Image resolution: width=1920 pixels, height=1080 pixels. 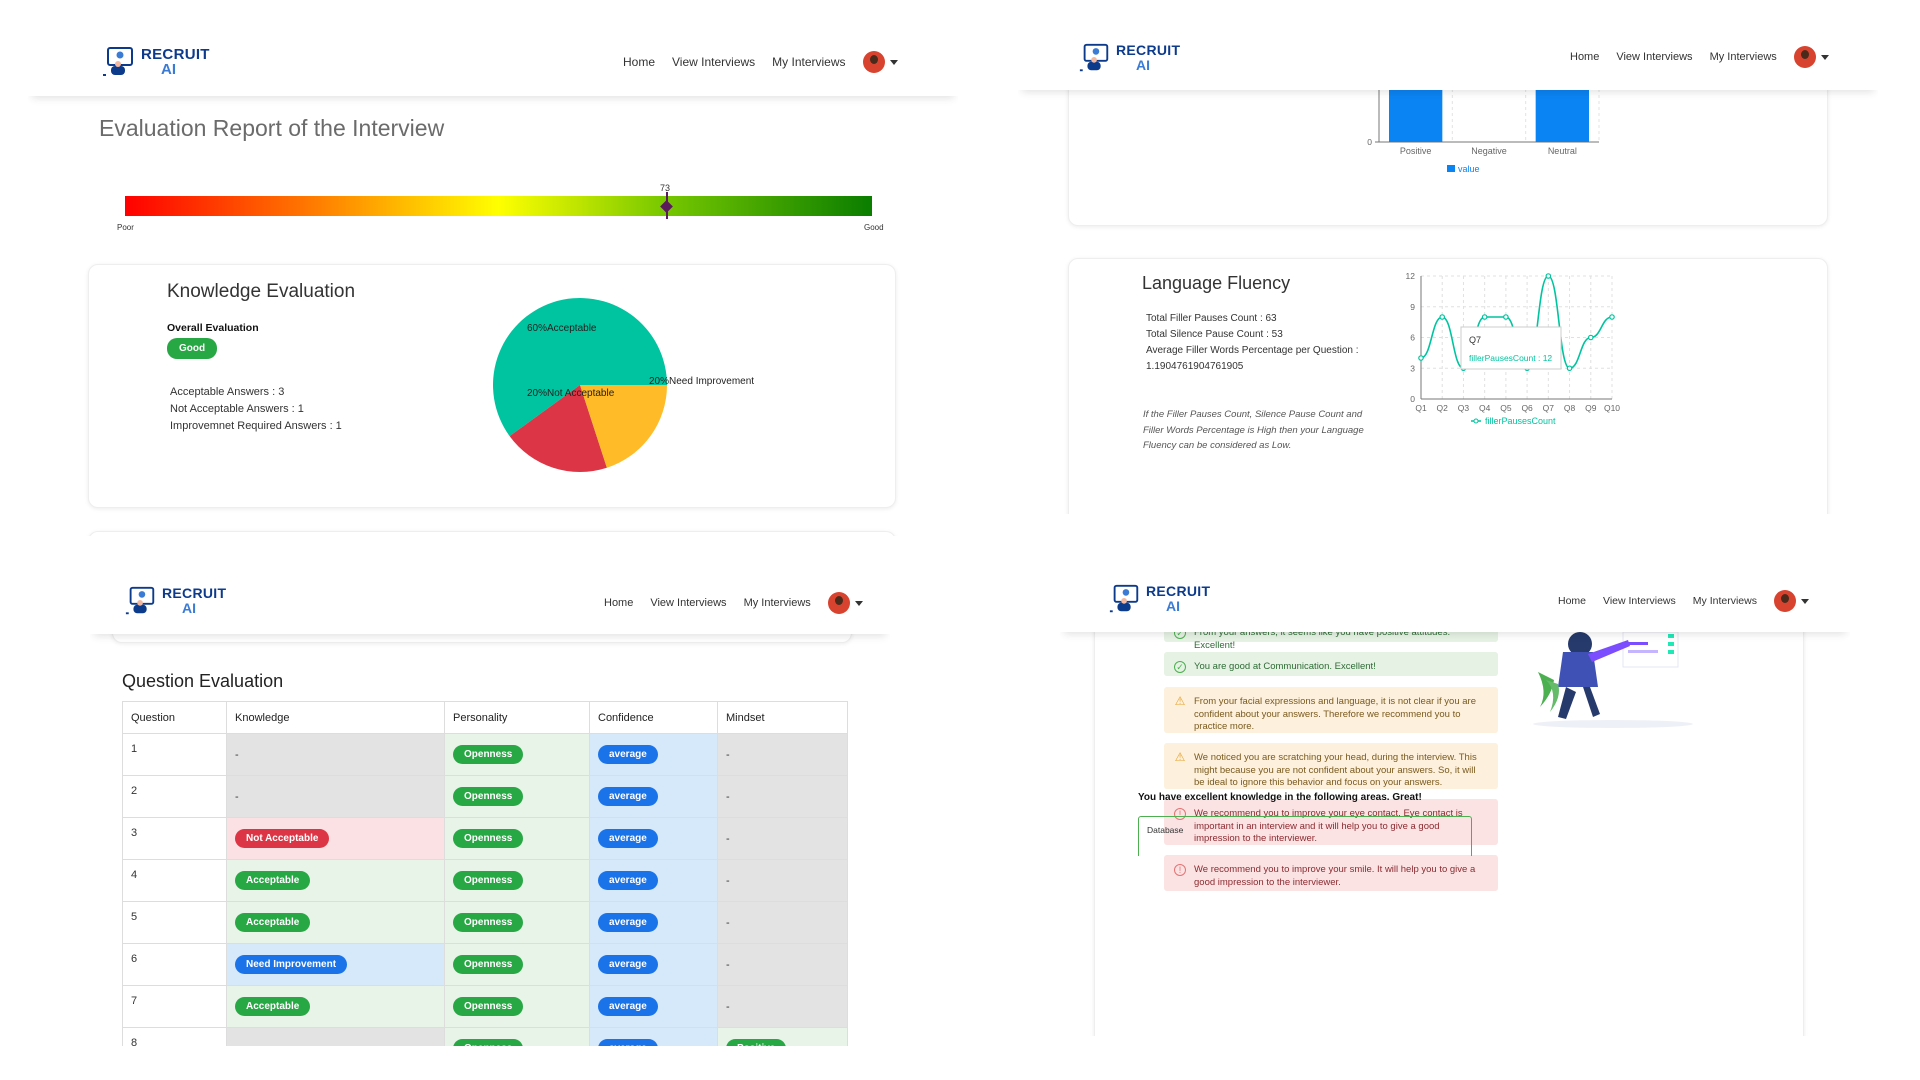 What do you see at coordinates (1511, 348) in the screenshot?
I see `chart-tooltip: Q7 fillerPausesCount : 12` at bounding box center [1511, 348].